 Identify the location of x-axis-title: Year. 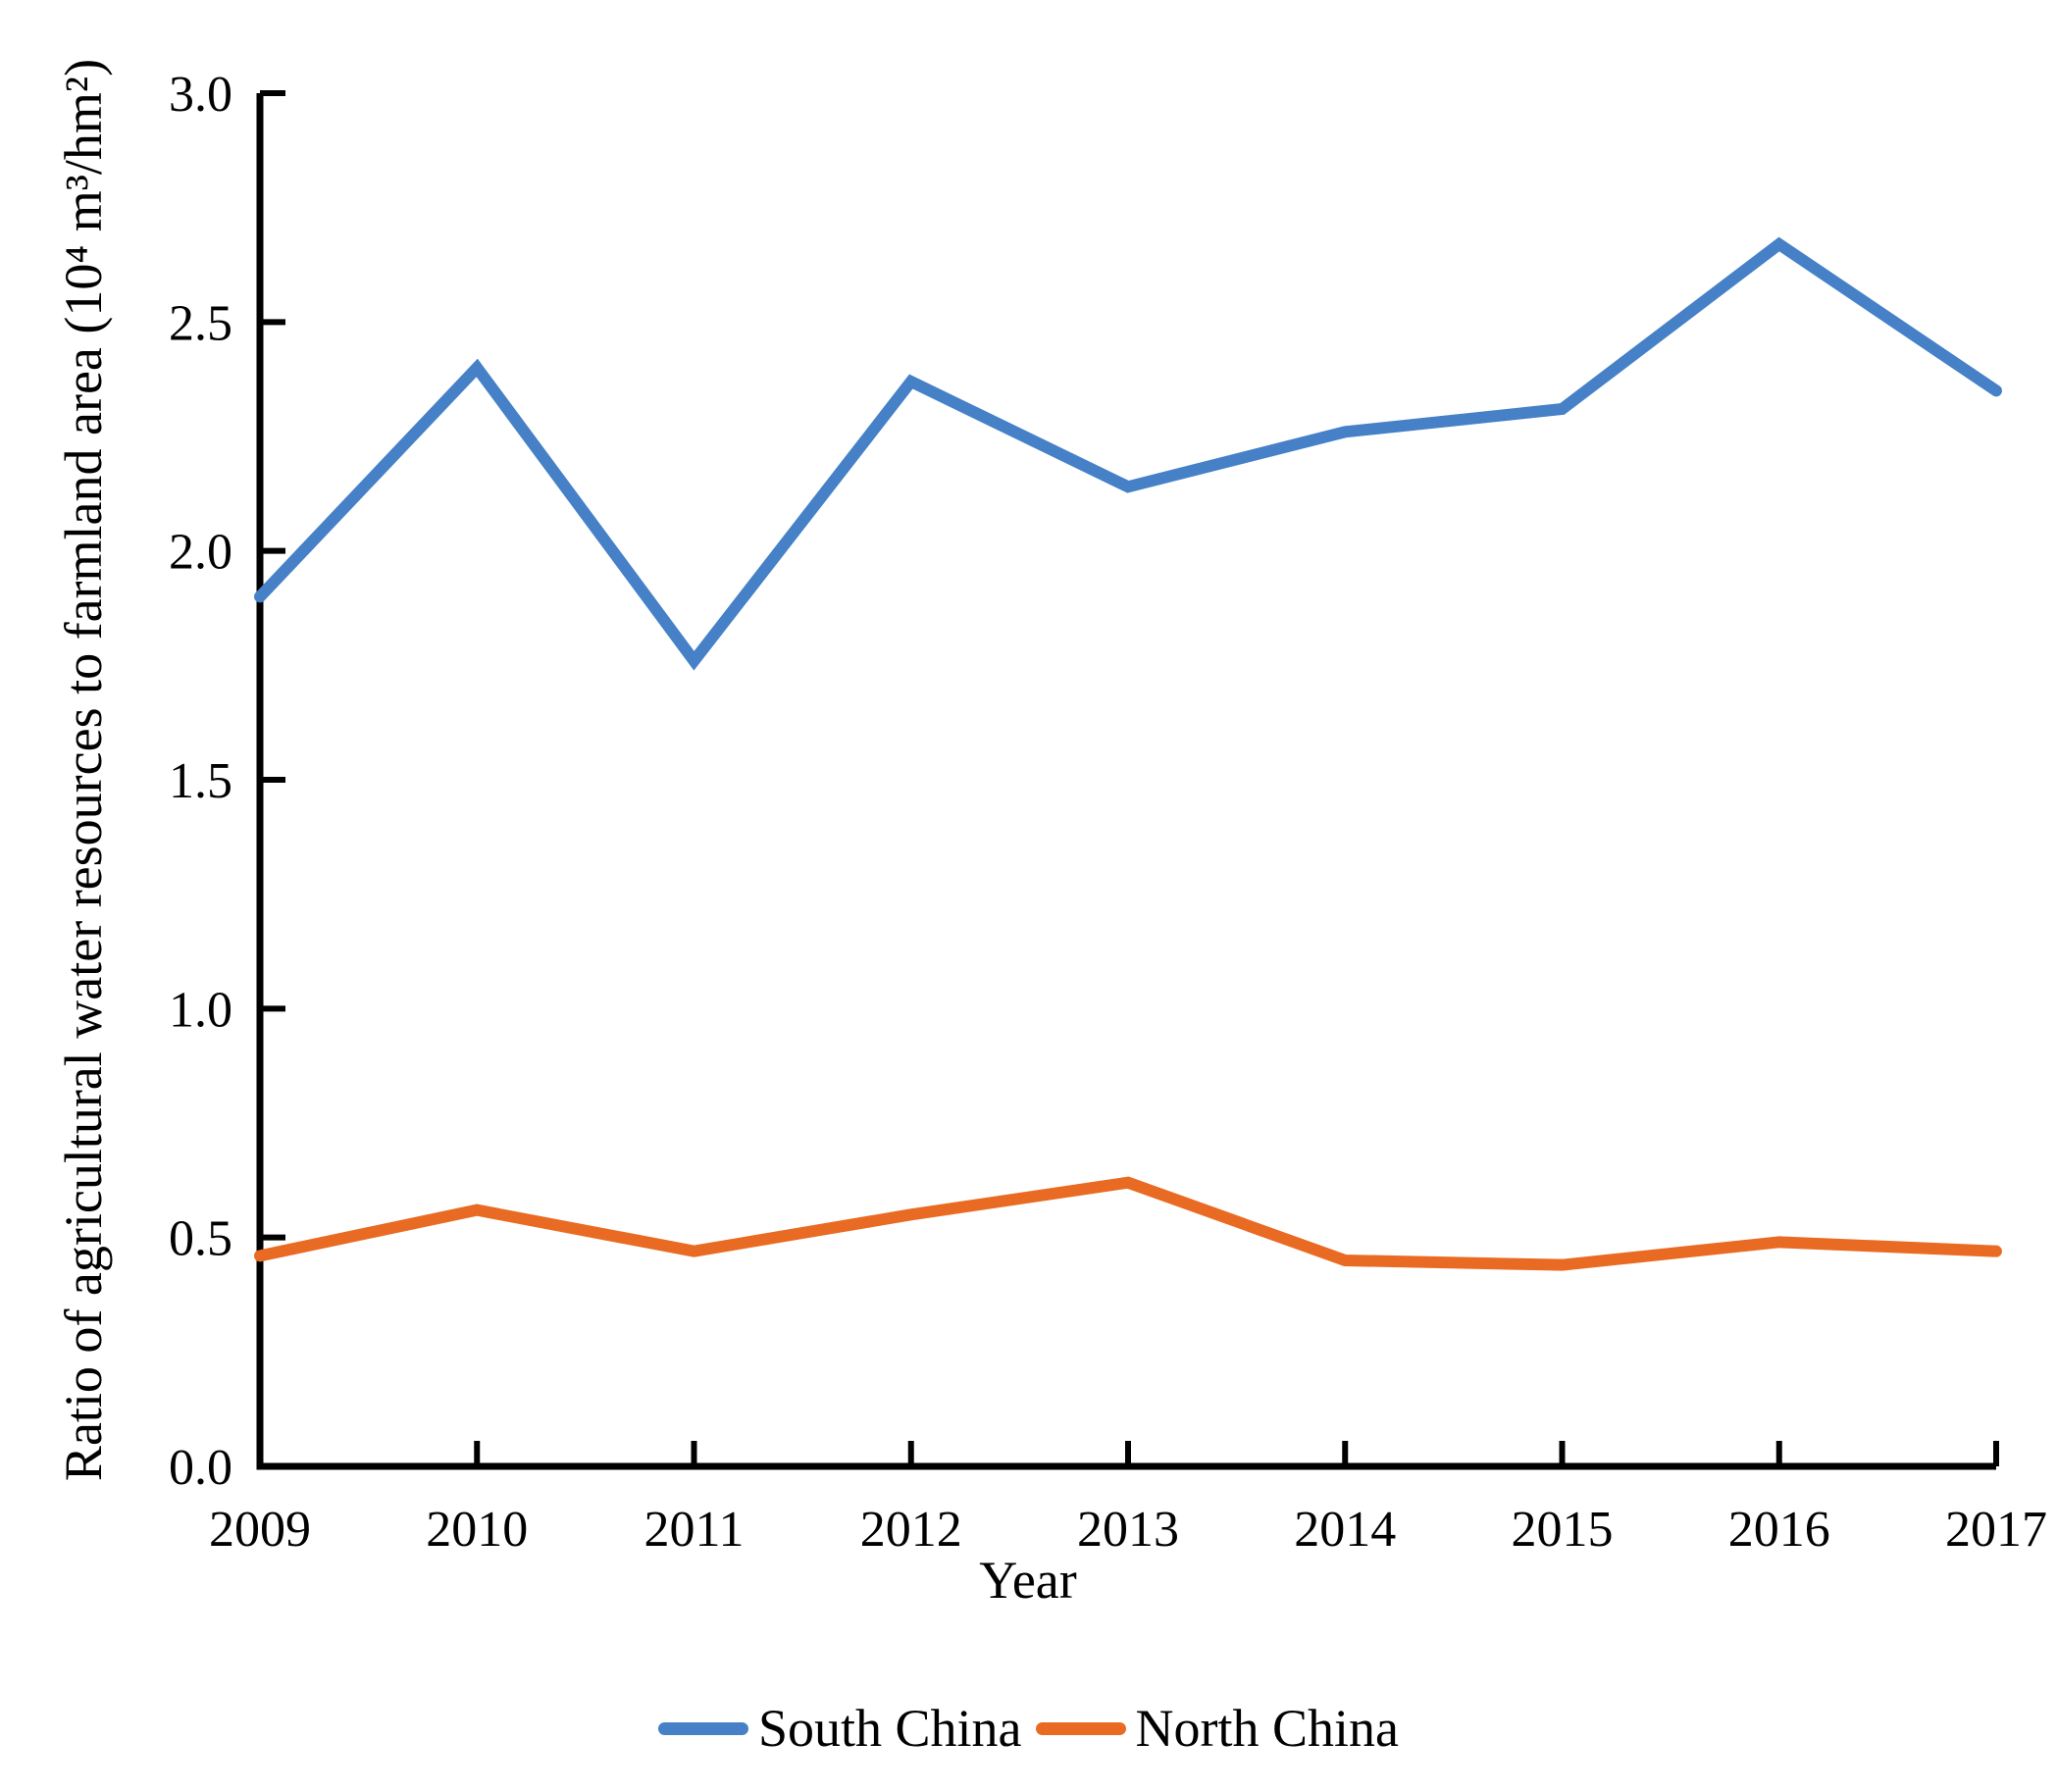
(1028, 1580).